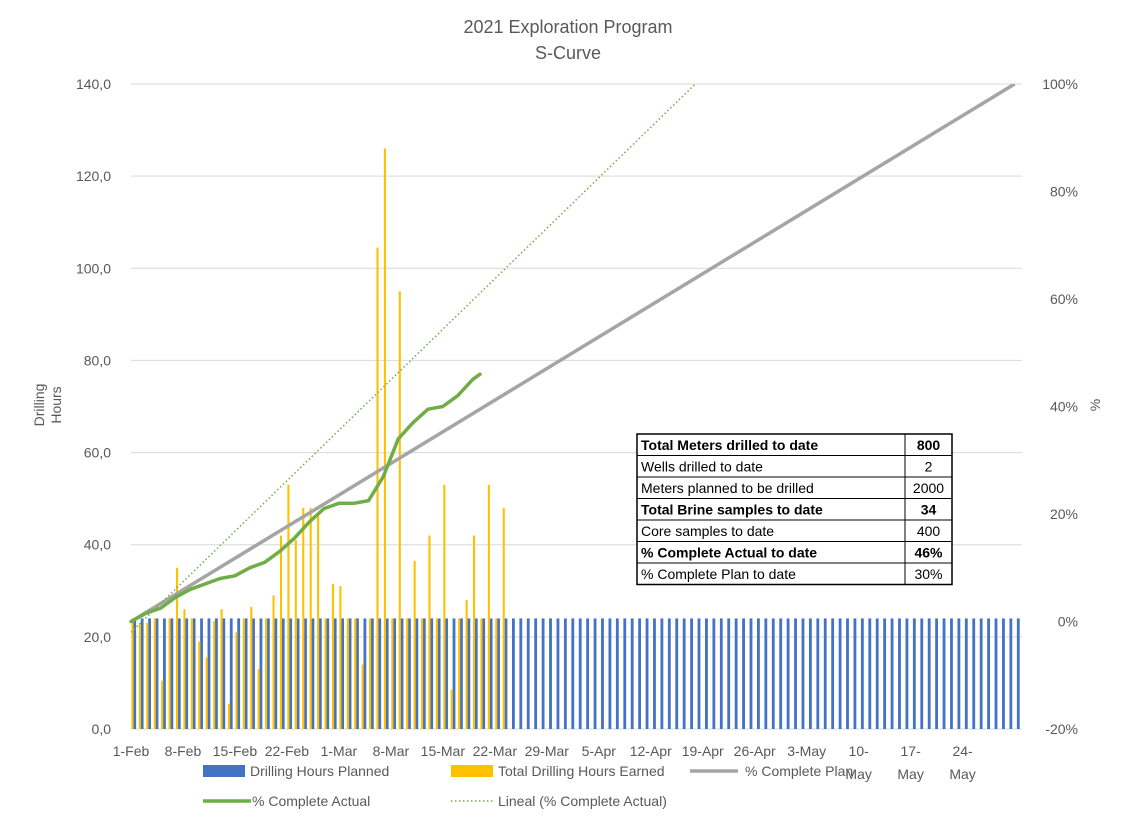  What do you see at coordinates (131, 751) in the screenshot?
I see `x-axis-tick-label: 1-Feb` at bounding box center [131, 751].